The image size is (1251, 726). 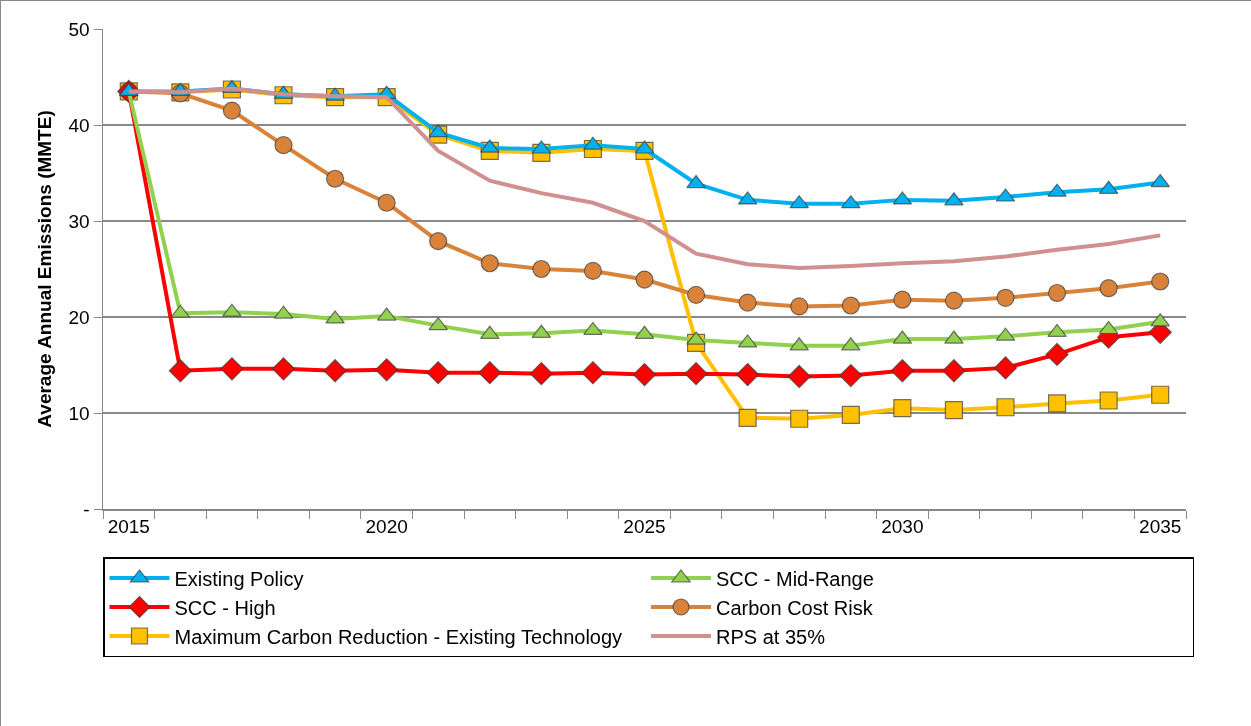 What do you see at coordinates (795, 607) in the screenshot?
I see `legend-label: Carbon Cost Risk` at bounding box center [795, 607].